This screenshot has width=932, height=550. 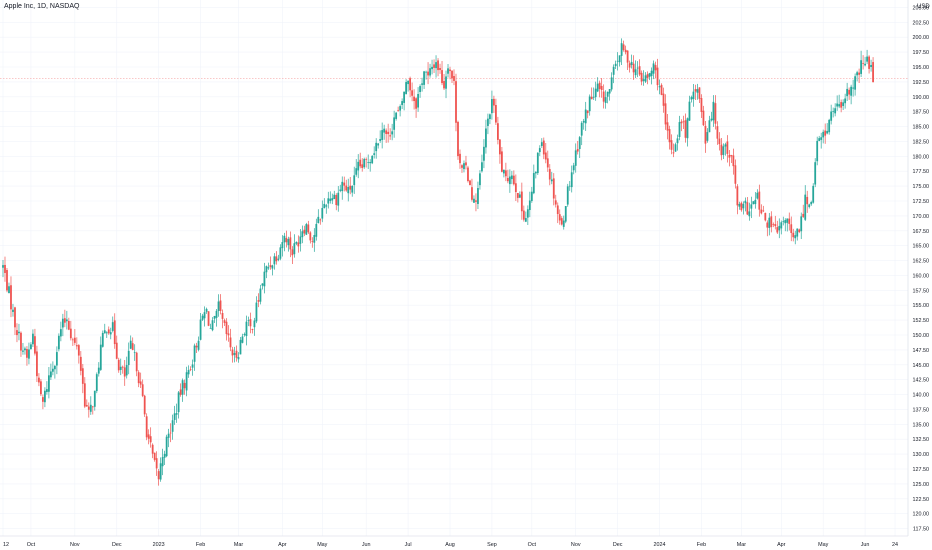 I want to click on price-tick-label: 147.50, so click(x=921, y=351).